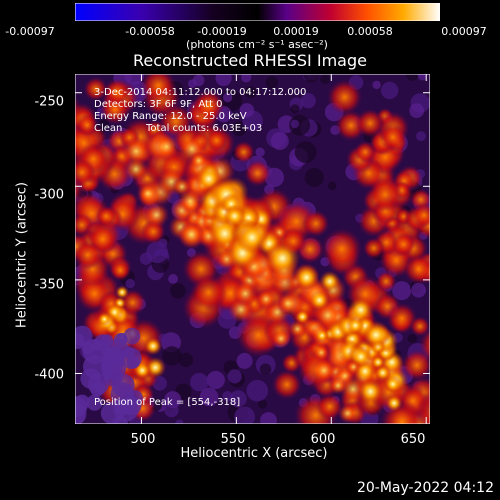  Describe the element at coordinates (370, 31) in the screenshot. I see `colorbar-tick-label: 0.00058` at that location.